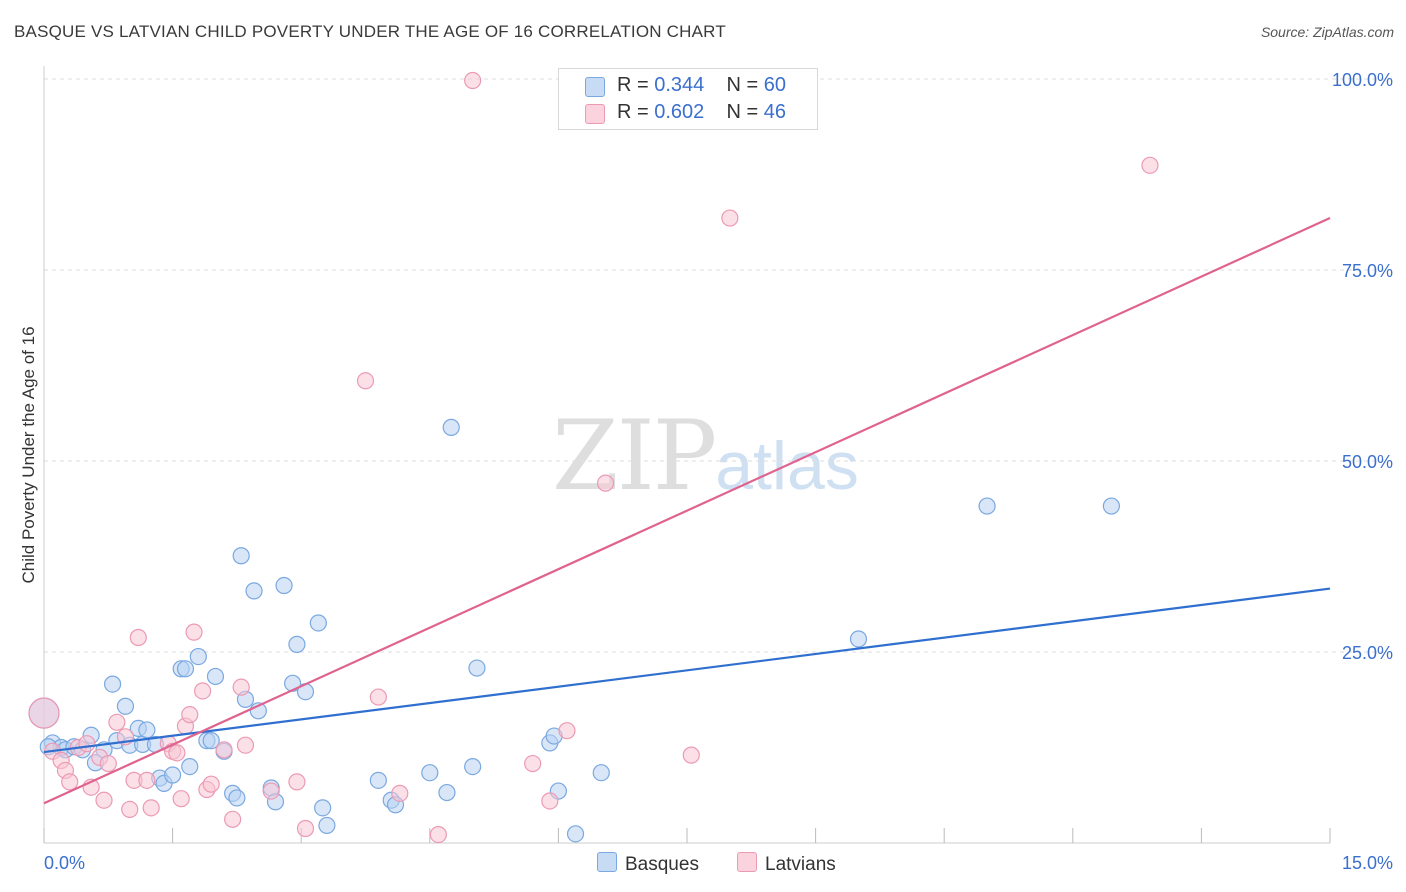 The height and width of the screenshot is (892, 1406). What do you see at coordinates (1367, 653) in the screenshot?
I see `y-tick-label: 25.0%` at bounding box center [1367, 653].